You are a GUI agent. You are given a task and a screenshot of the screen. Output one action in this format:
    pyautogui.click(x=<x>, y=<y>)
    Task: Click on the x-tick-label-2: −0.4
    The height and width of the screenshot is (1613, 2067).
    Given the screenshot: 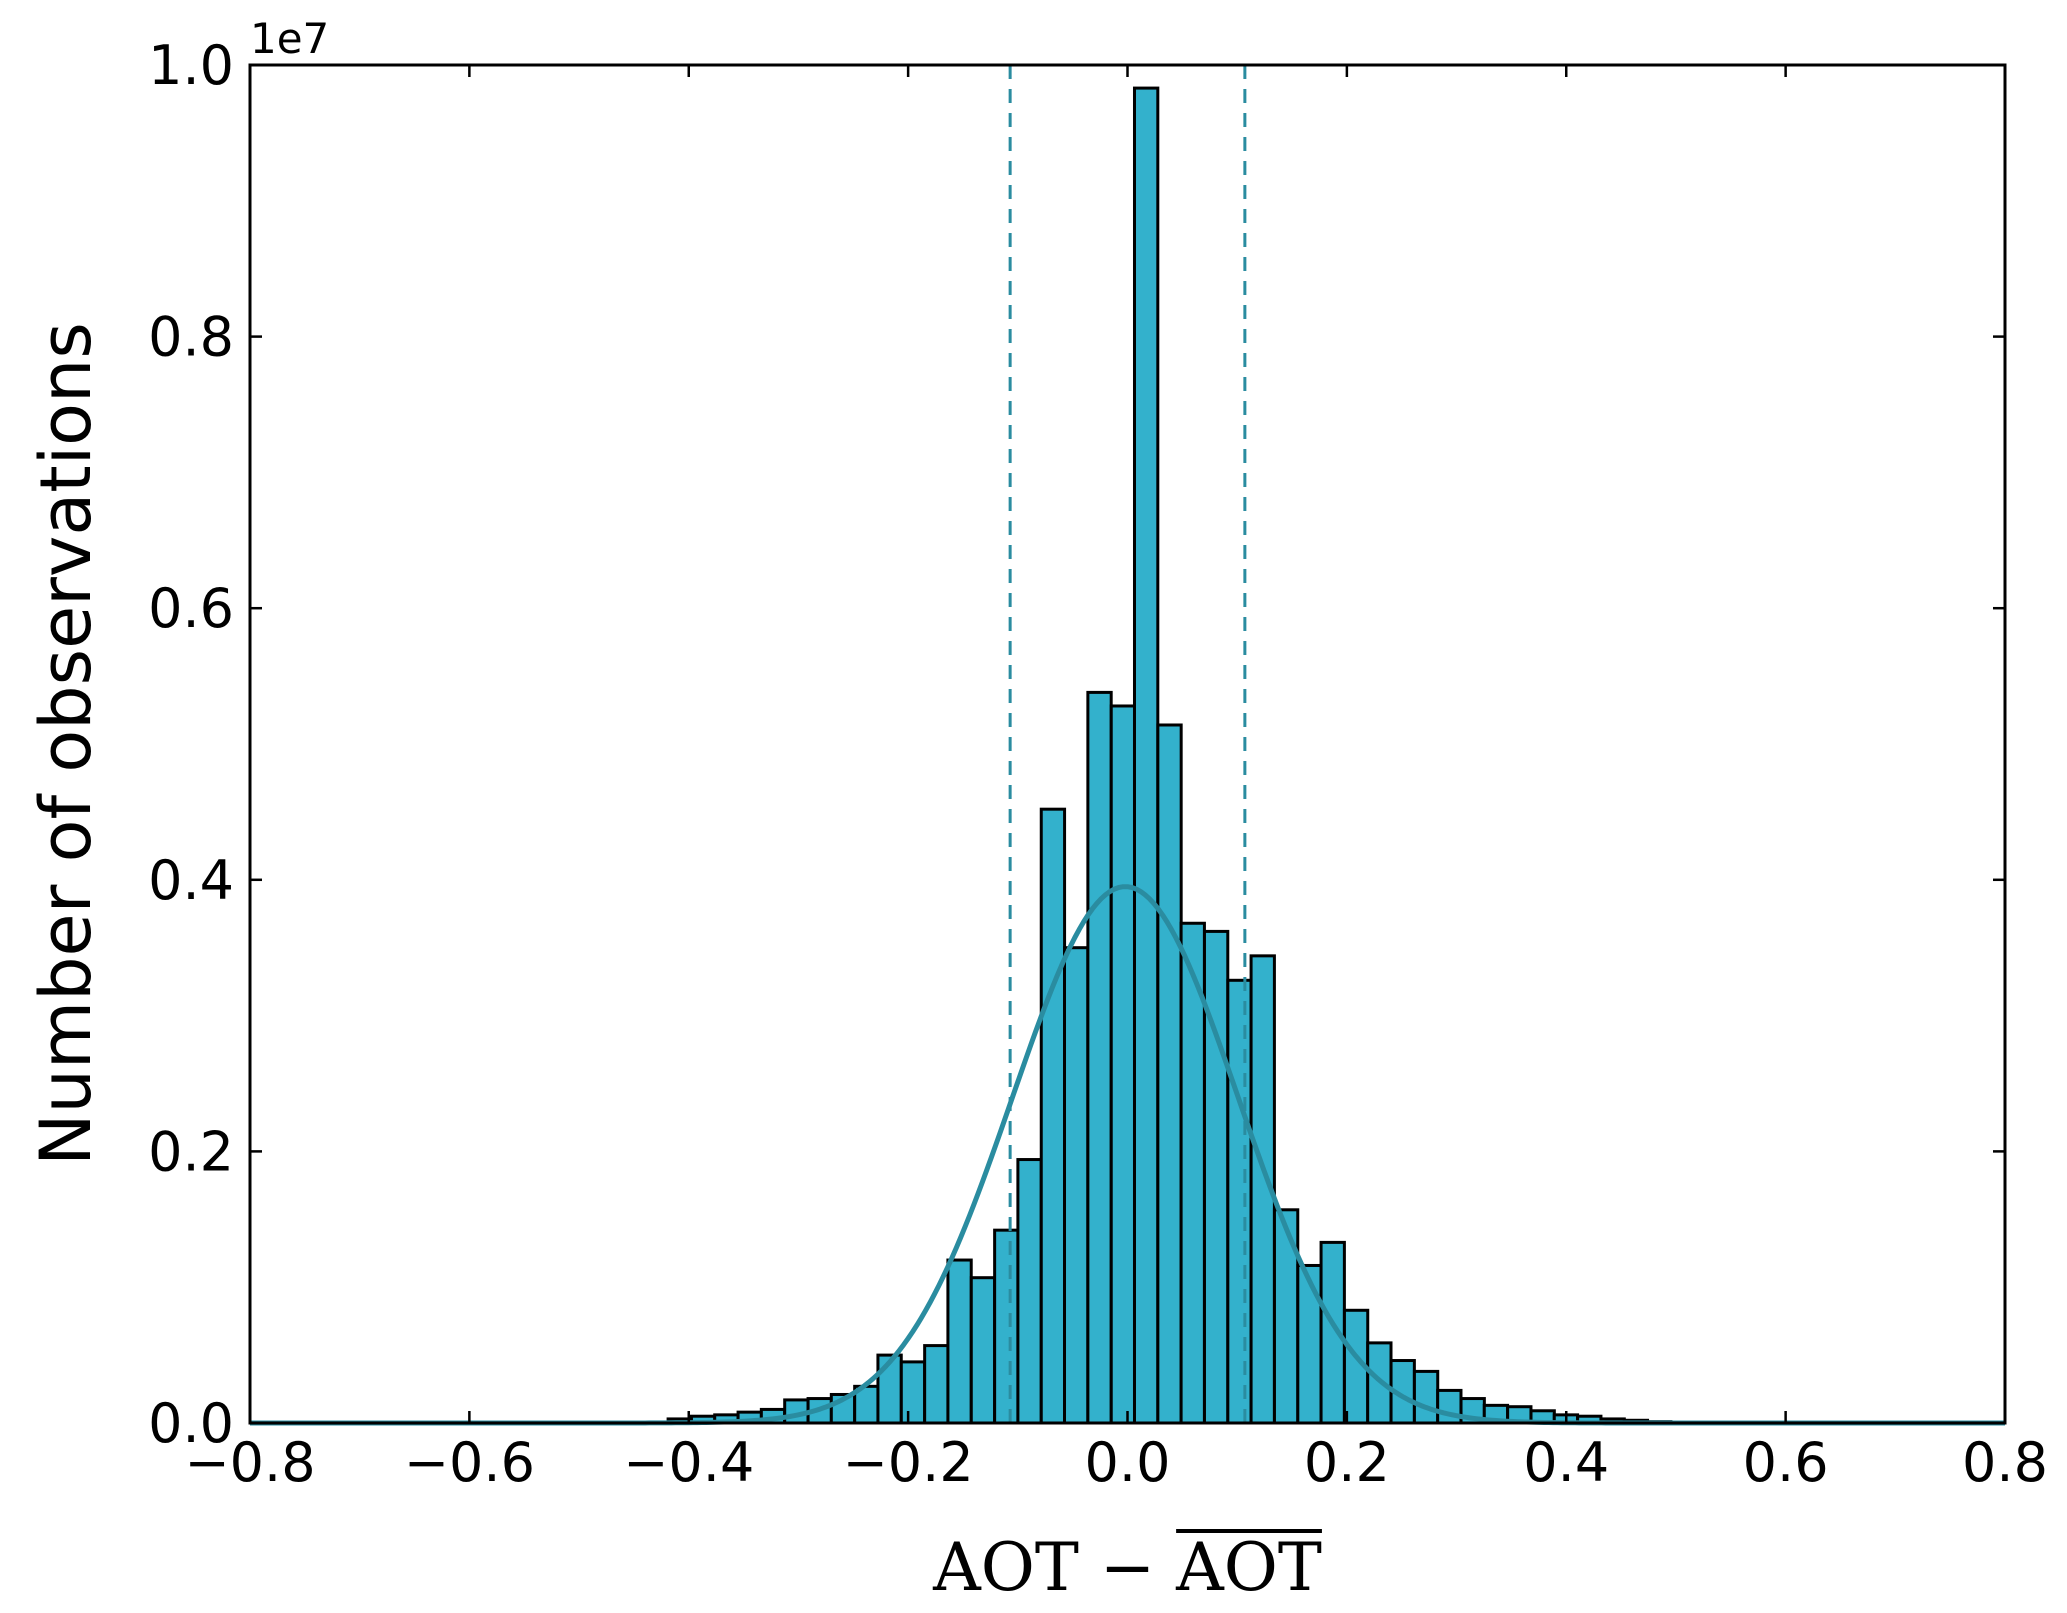 What is the action you would take?
    pyautogui.click(x=688, y=1462)
    